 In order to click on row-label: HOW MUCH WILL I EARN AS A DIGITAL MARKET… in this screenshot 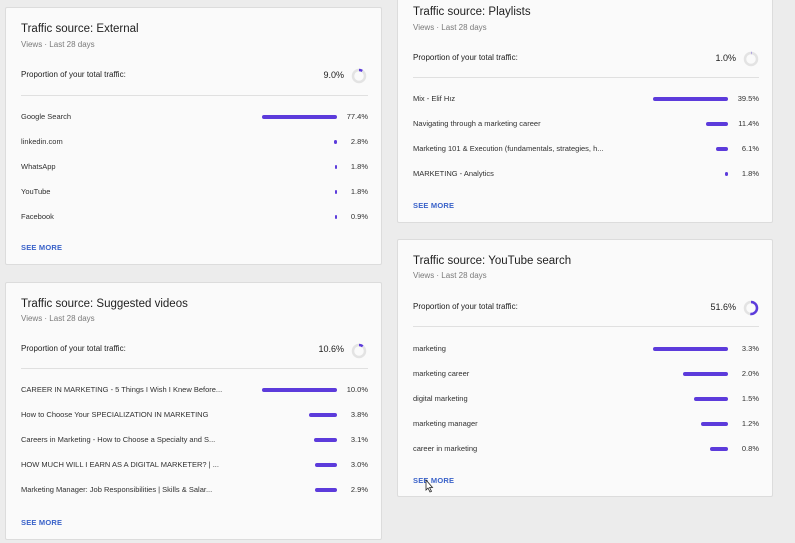, I will do `click(120, 464)`.